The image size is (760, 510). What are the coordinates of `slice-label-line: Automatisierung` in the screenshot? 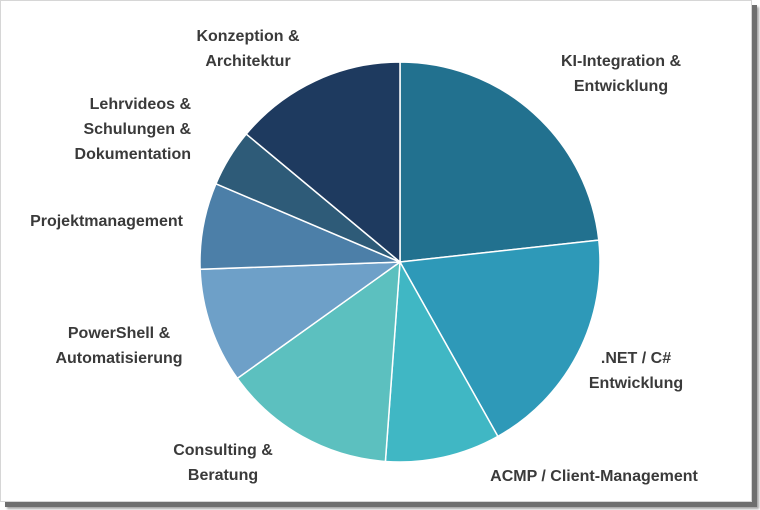 It's located at (119, 358).